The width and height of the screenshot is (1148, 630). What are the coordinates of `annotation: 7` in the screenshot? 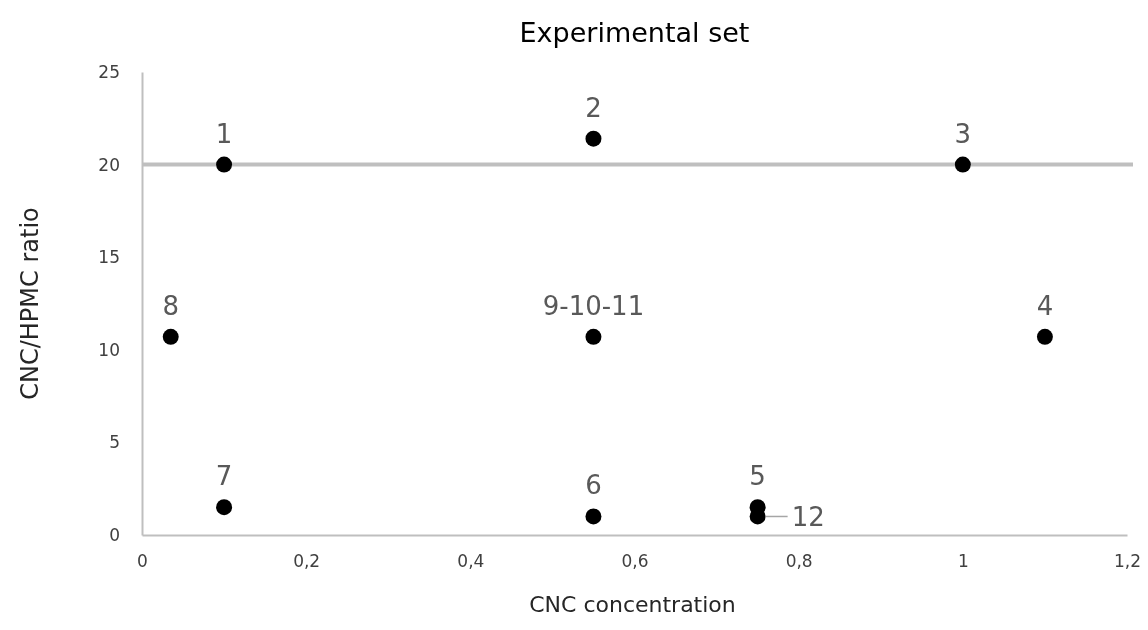 It's located at (224, 476).